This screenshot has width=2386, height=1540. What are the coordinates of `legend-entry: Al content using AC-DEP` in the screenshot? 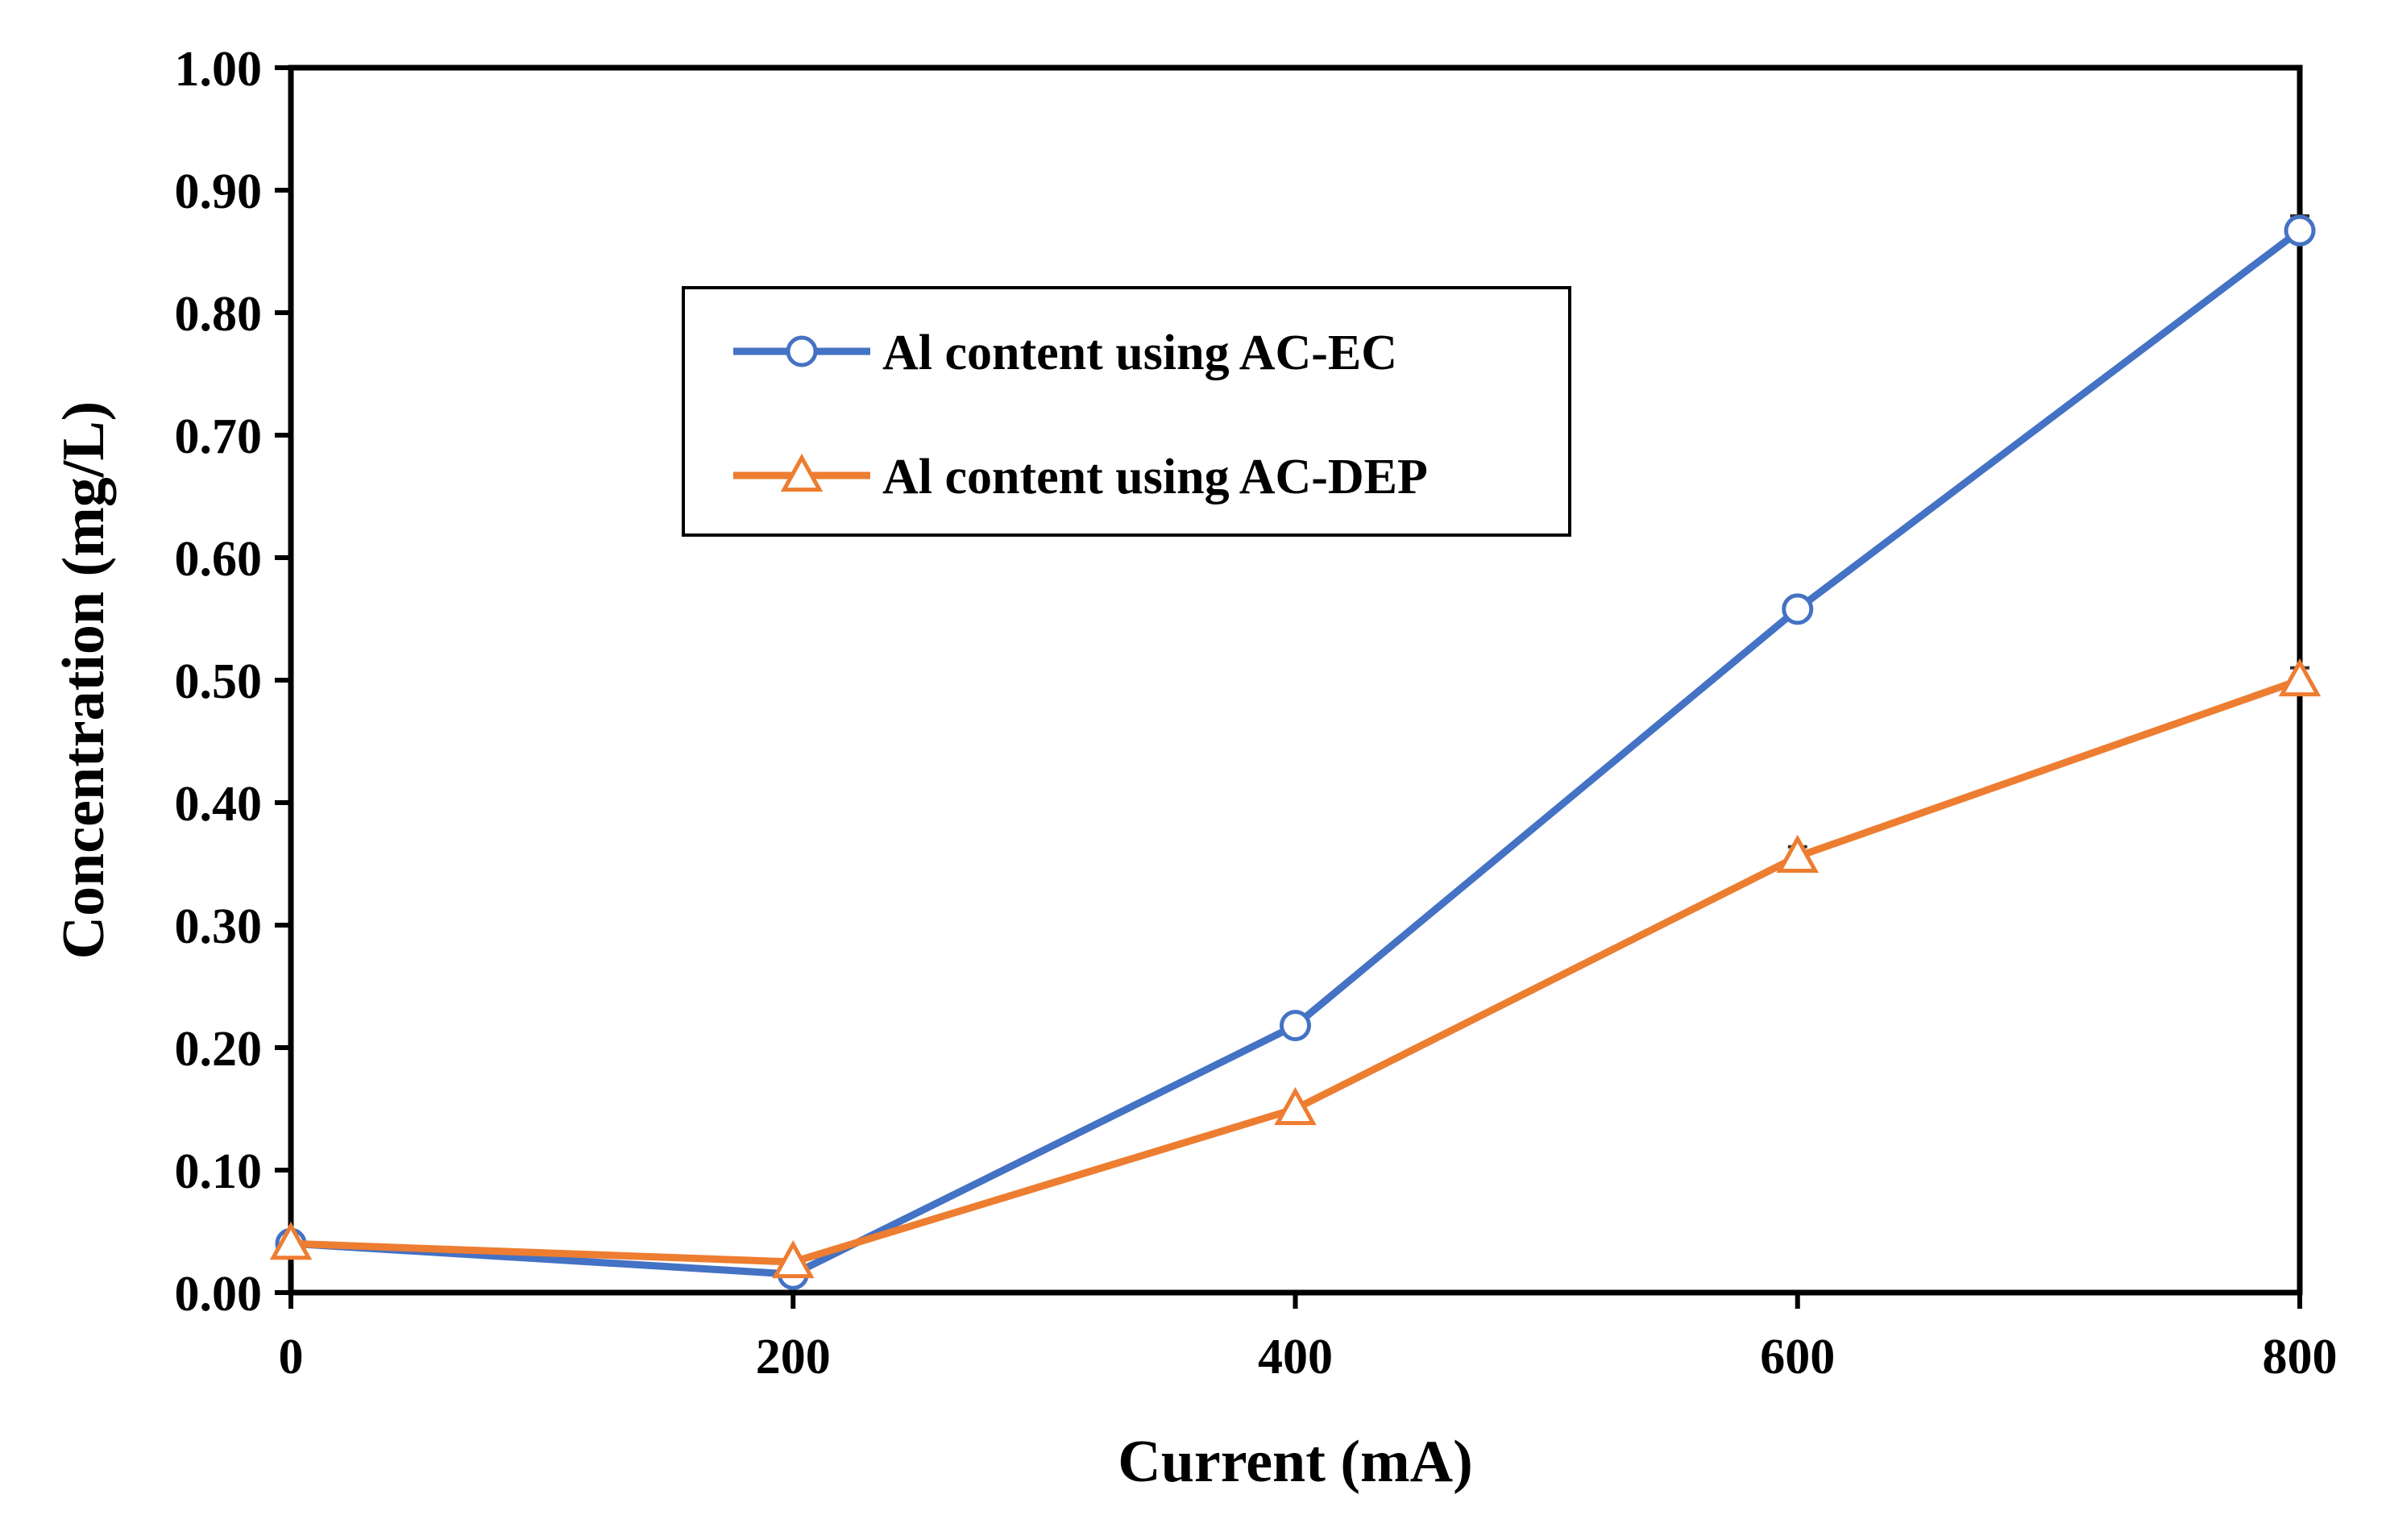 It's located at (1080, 477).